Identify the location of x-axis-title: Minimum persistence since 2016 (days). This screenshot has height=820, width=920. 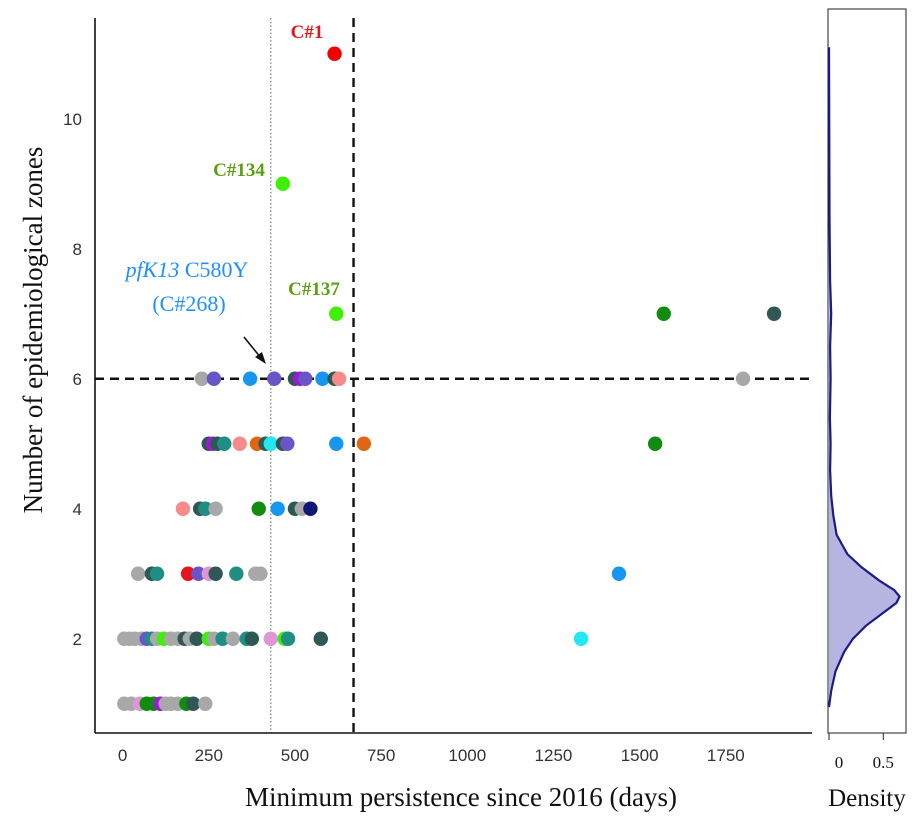
(461, 797).